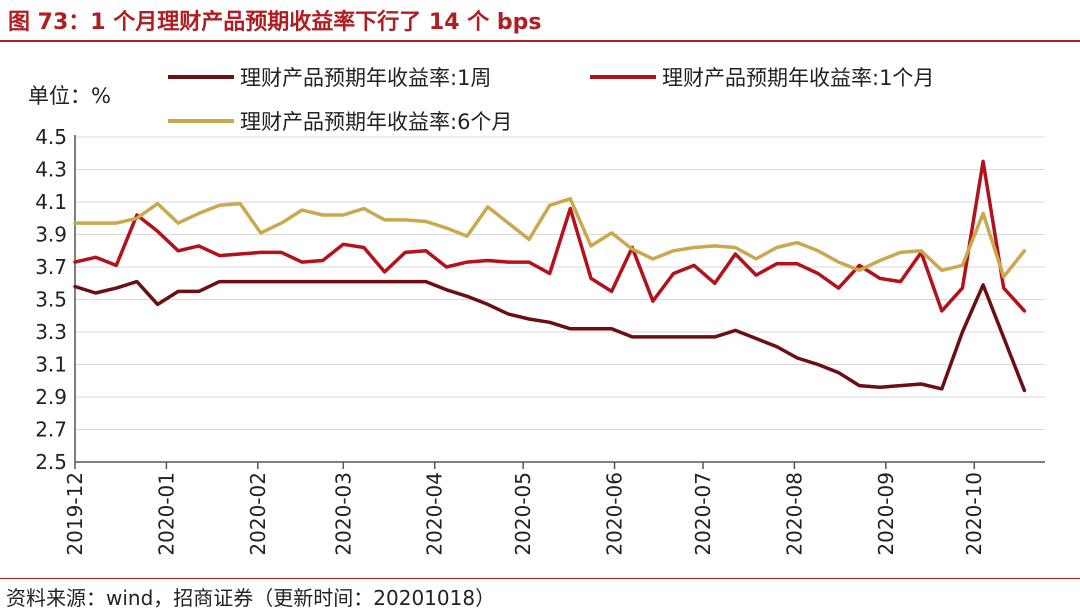 The width and height of the screenshot is (1080, 612). I want to click on legend-swatch-1w, so click(201, 77).